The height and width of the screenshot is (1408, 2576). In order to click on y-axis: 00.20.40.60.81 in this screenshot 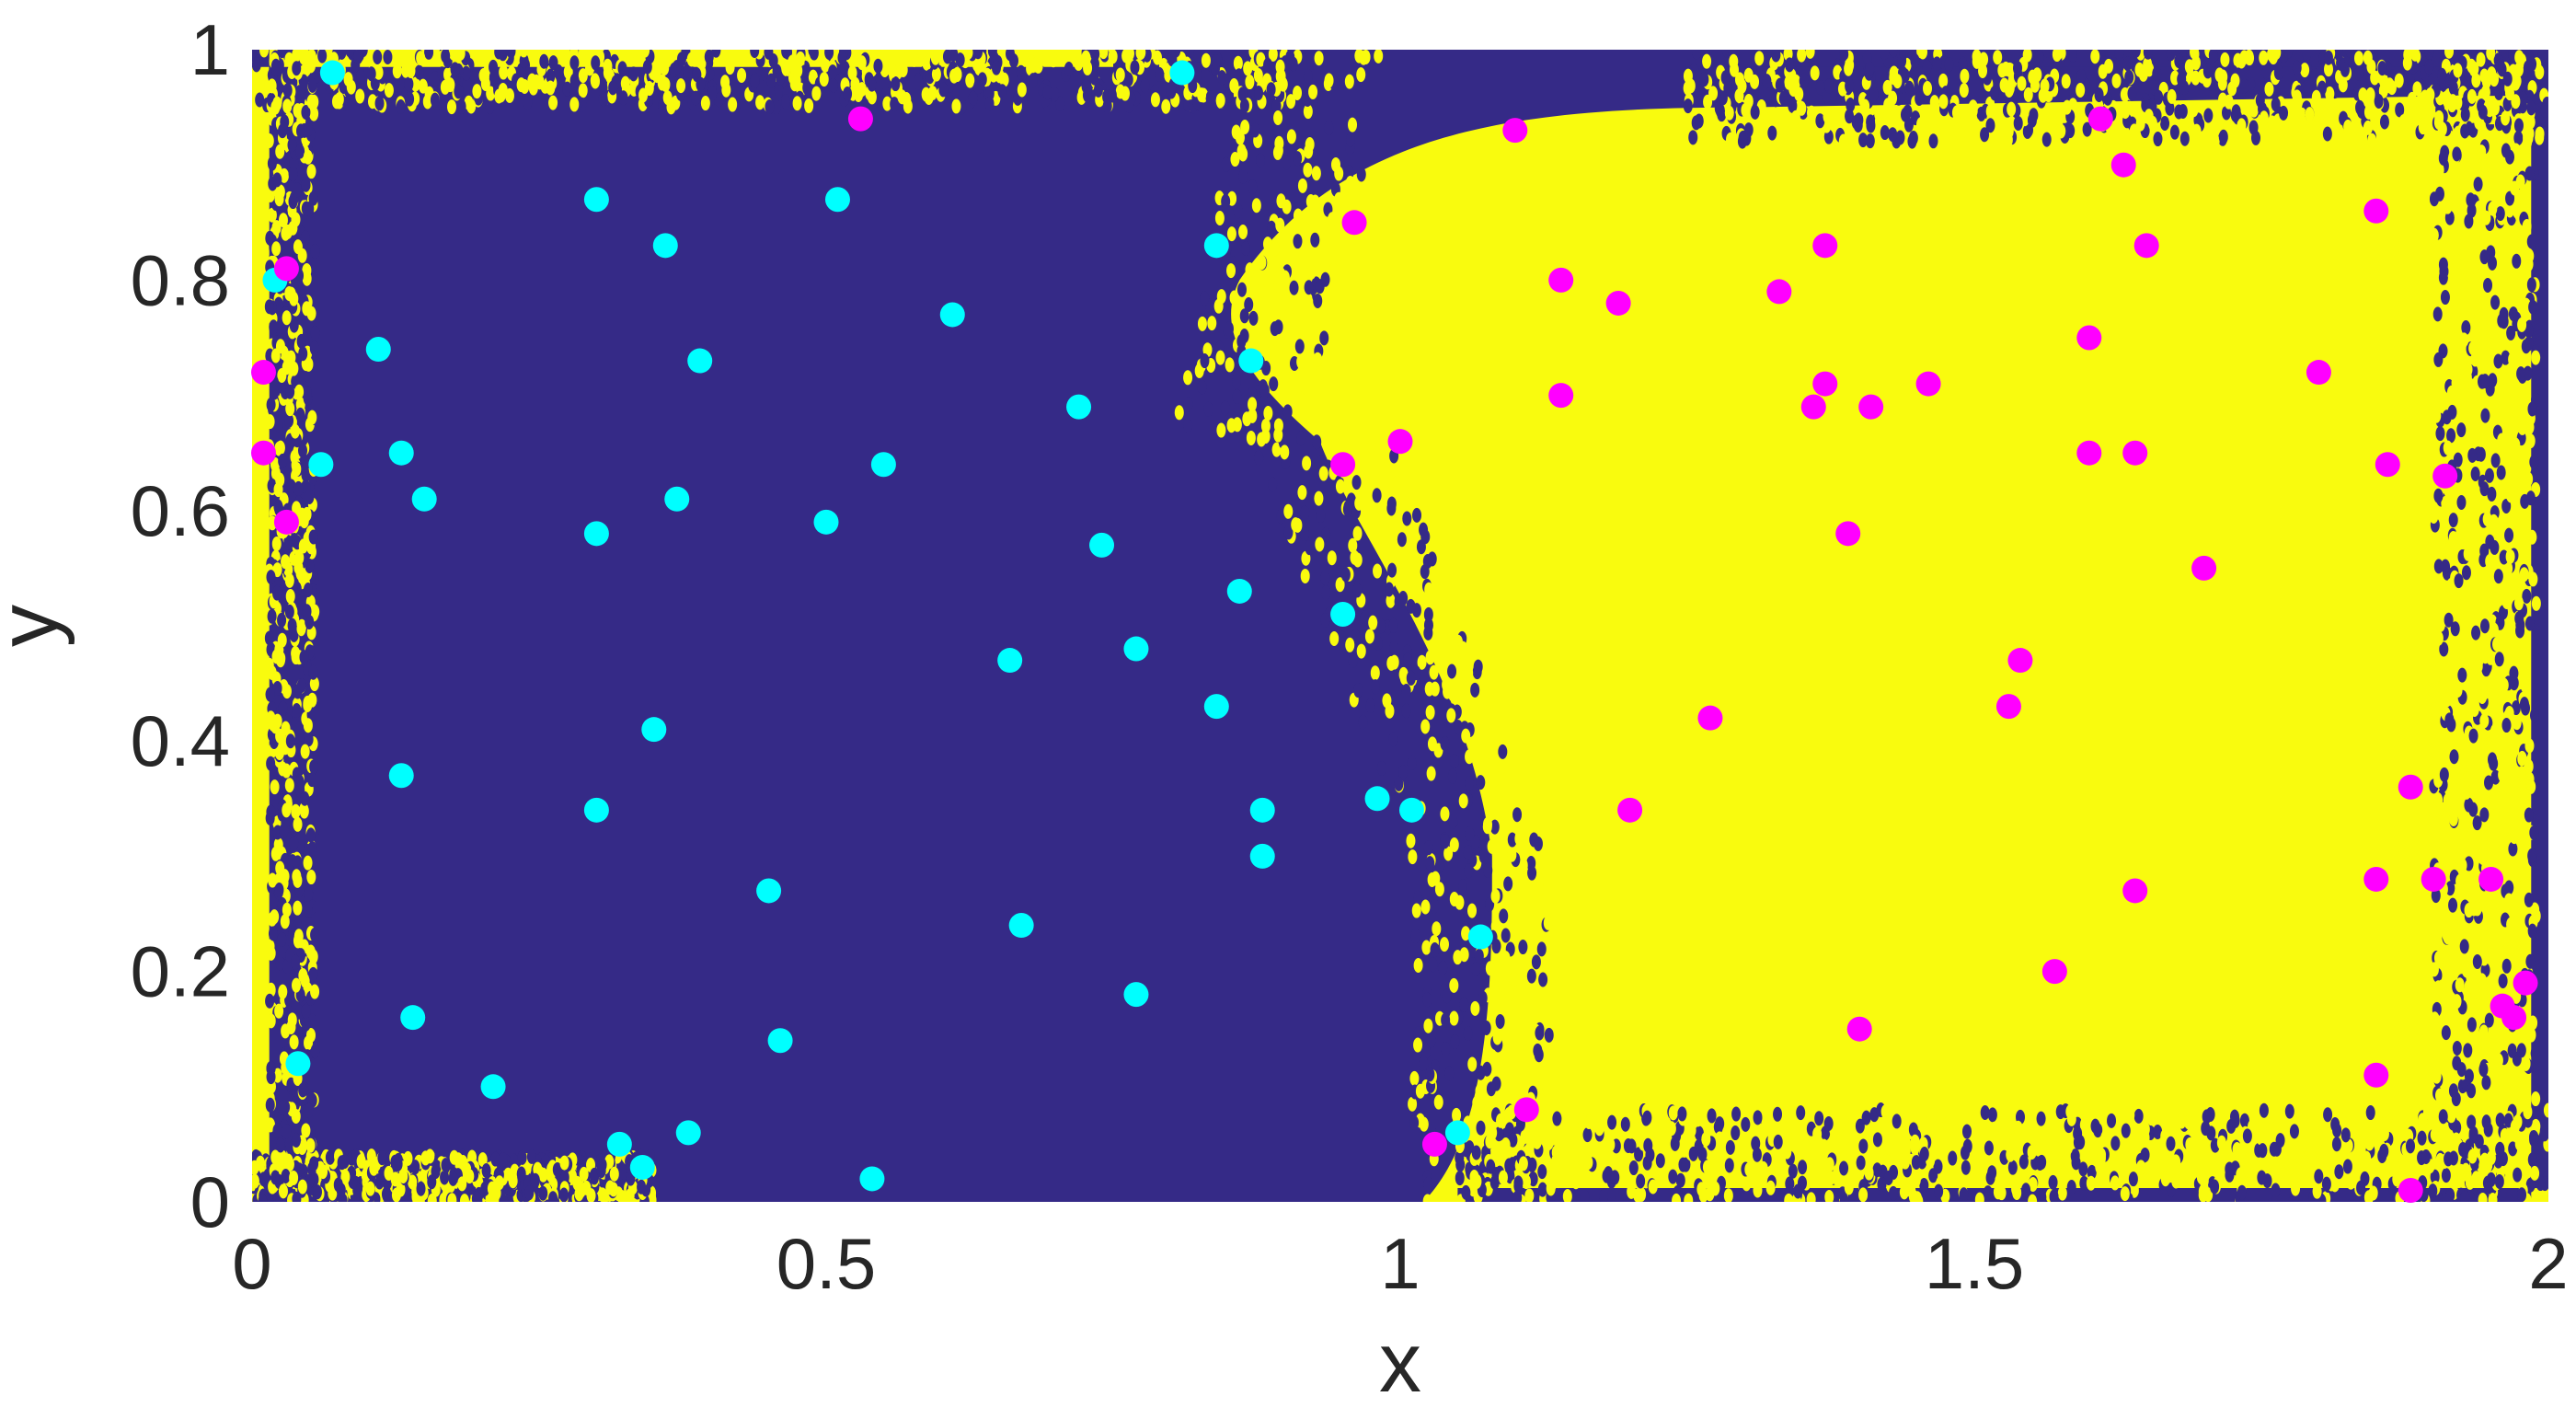, I will do `click(180, 625)`.